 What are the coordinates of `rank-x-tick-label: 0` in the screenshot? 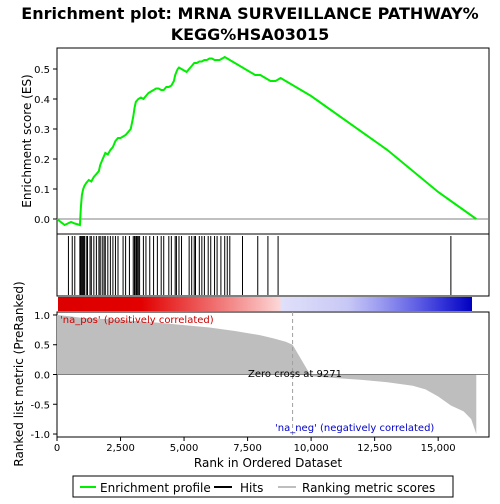 It's located at (57, 448).